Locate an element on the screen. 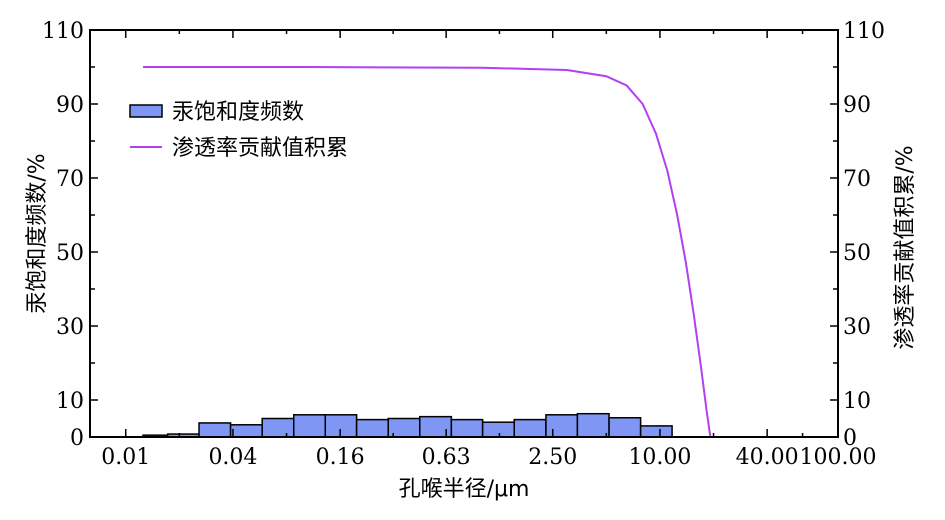 The image size is (945, 520). y-left-tick-label: 30 is located at coordinates (70, 327).